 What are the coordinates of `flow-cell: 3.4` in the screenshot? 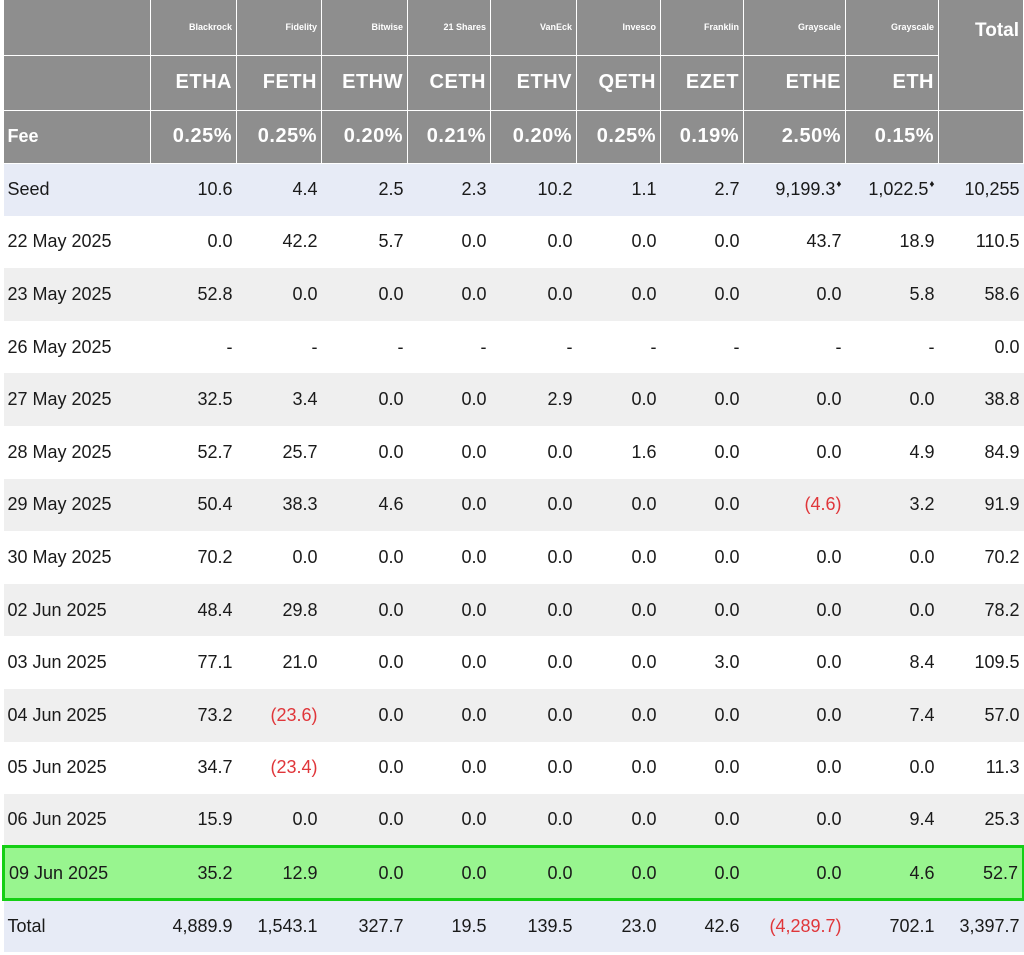 It's located at (279, 399).